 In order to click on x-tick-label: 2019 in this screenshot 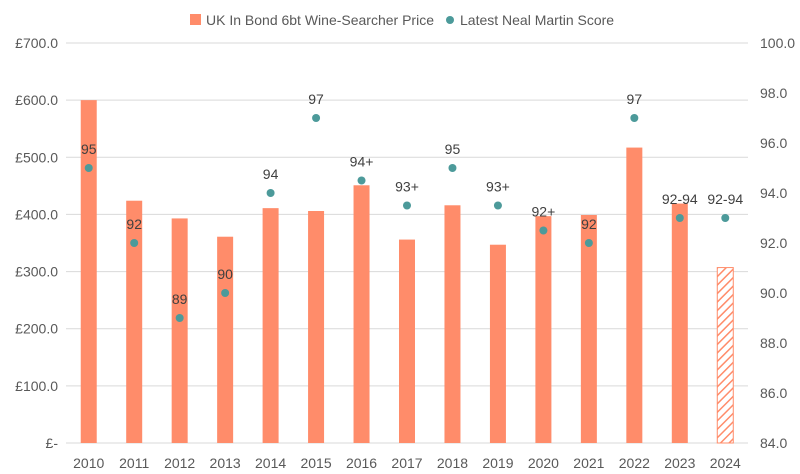, I will do `click(497, 463)`.